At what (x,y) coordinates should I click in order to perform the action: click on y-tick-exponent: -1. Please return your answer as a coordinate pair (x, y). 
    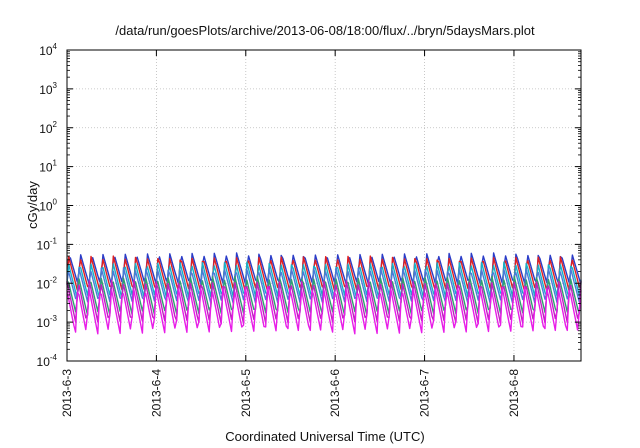
    Looking at the image, I should click on (54, 240).